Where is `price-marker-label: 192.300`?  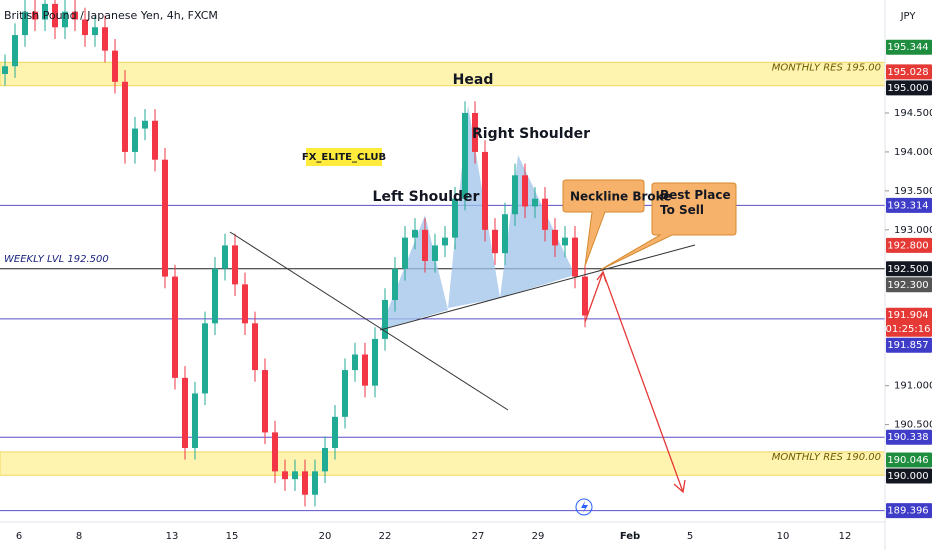 price-marker-label: 192.300 is located at coordinates (907, 285).